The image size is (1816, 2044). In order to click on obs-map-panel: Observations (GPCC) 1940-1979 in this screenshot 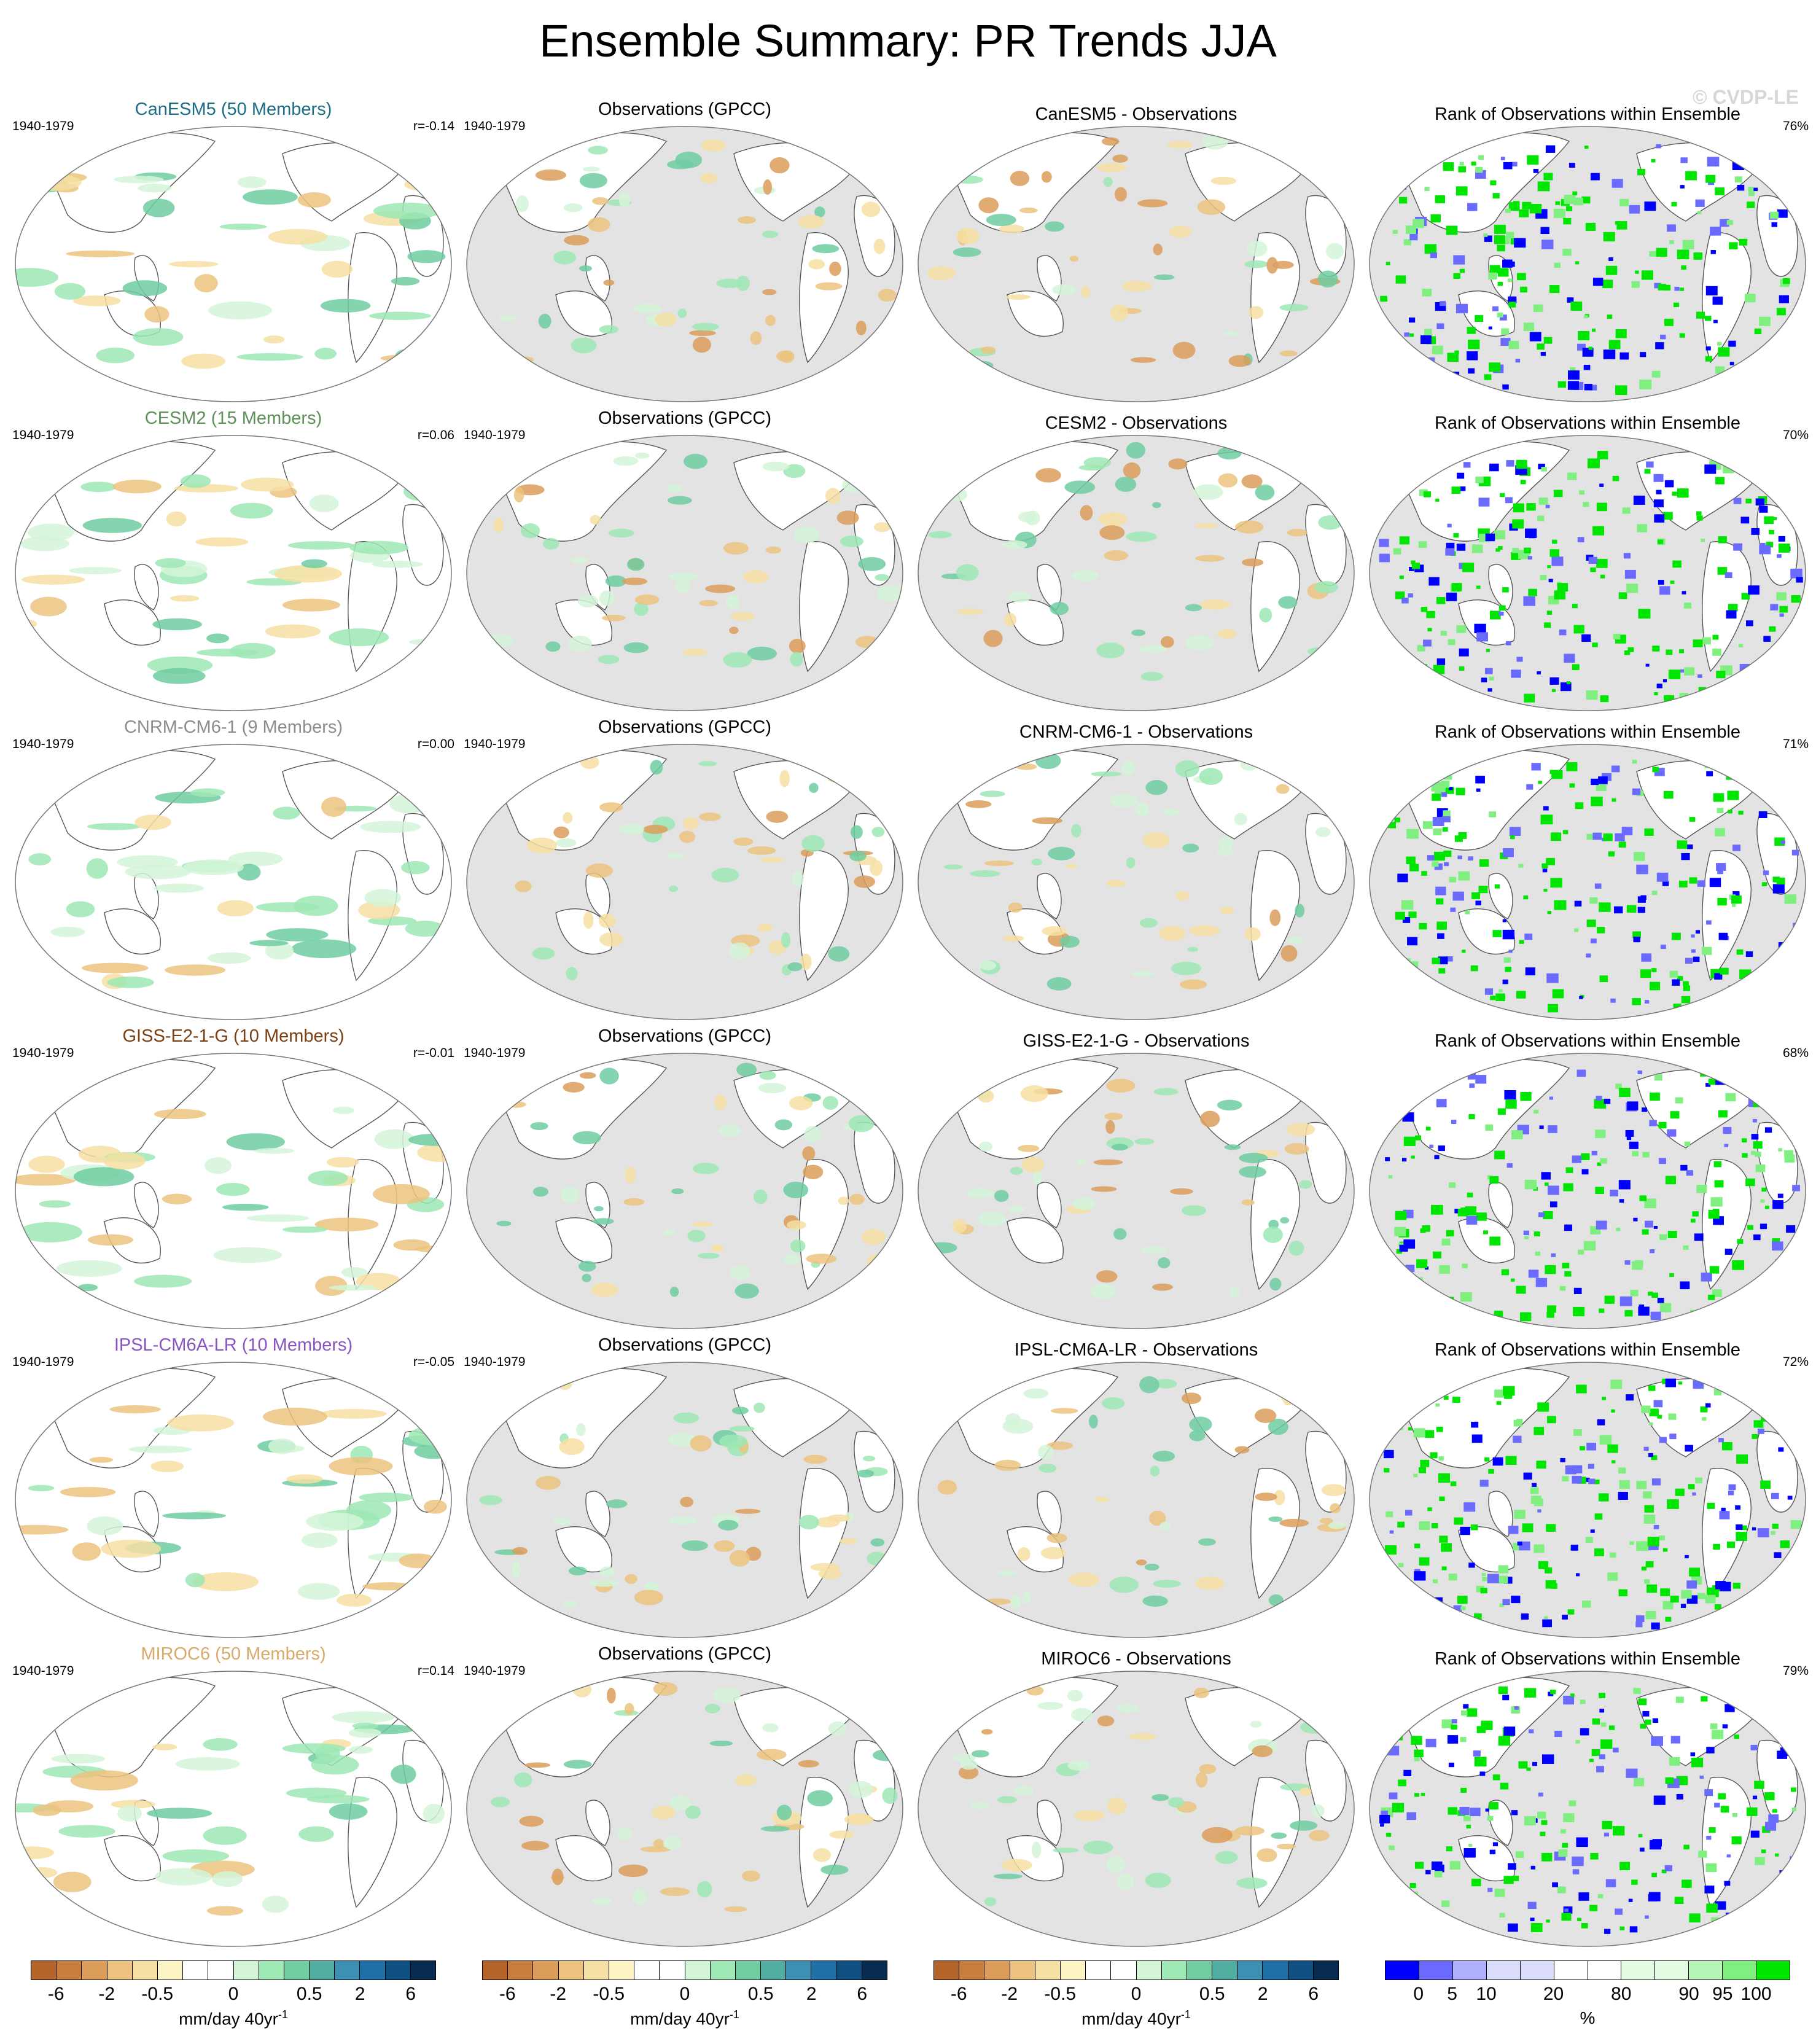, I will do `click(685, 560)`.